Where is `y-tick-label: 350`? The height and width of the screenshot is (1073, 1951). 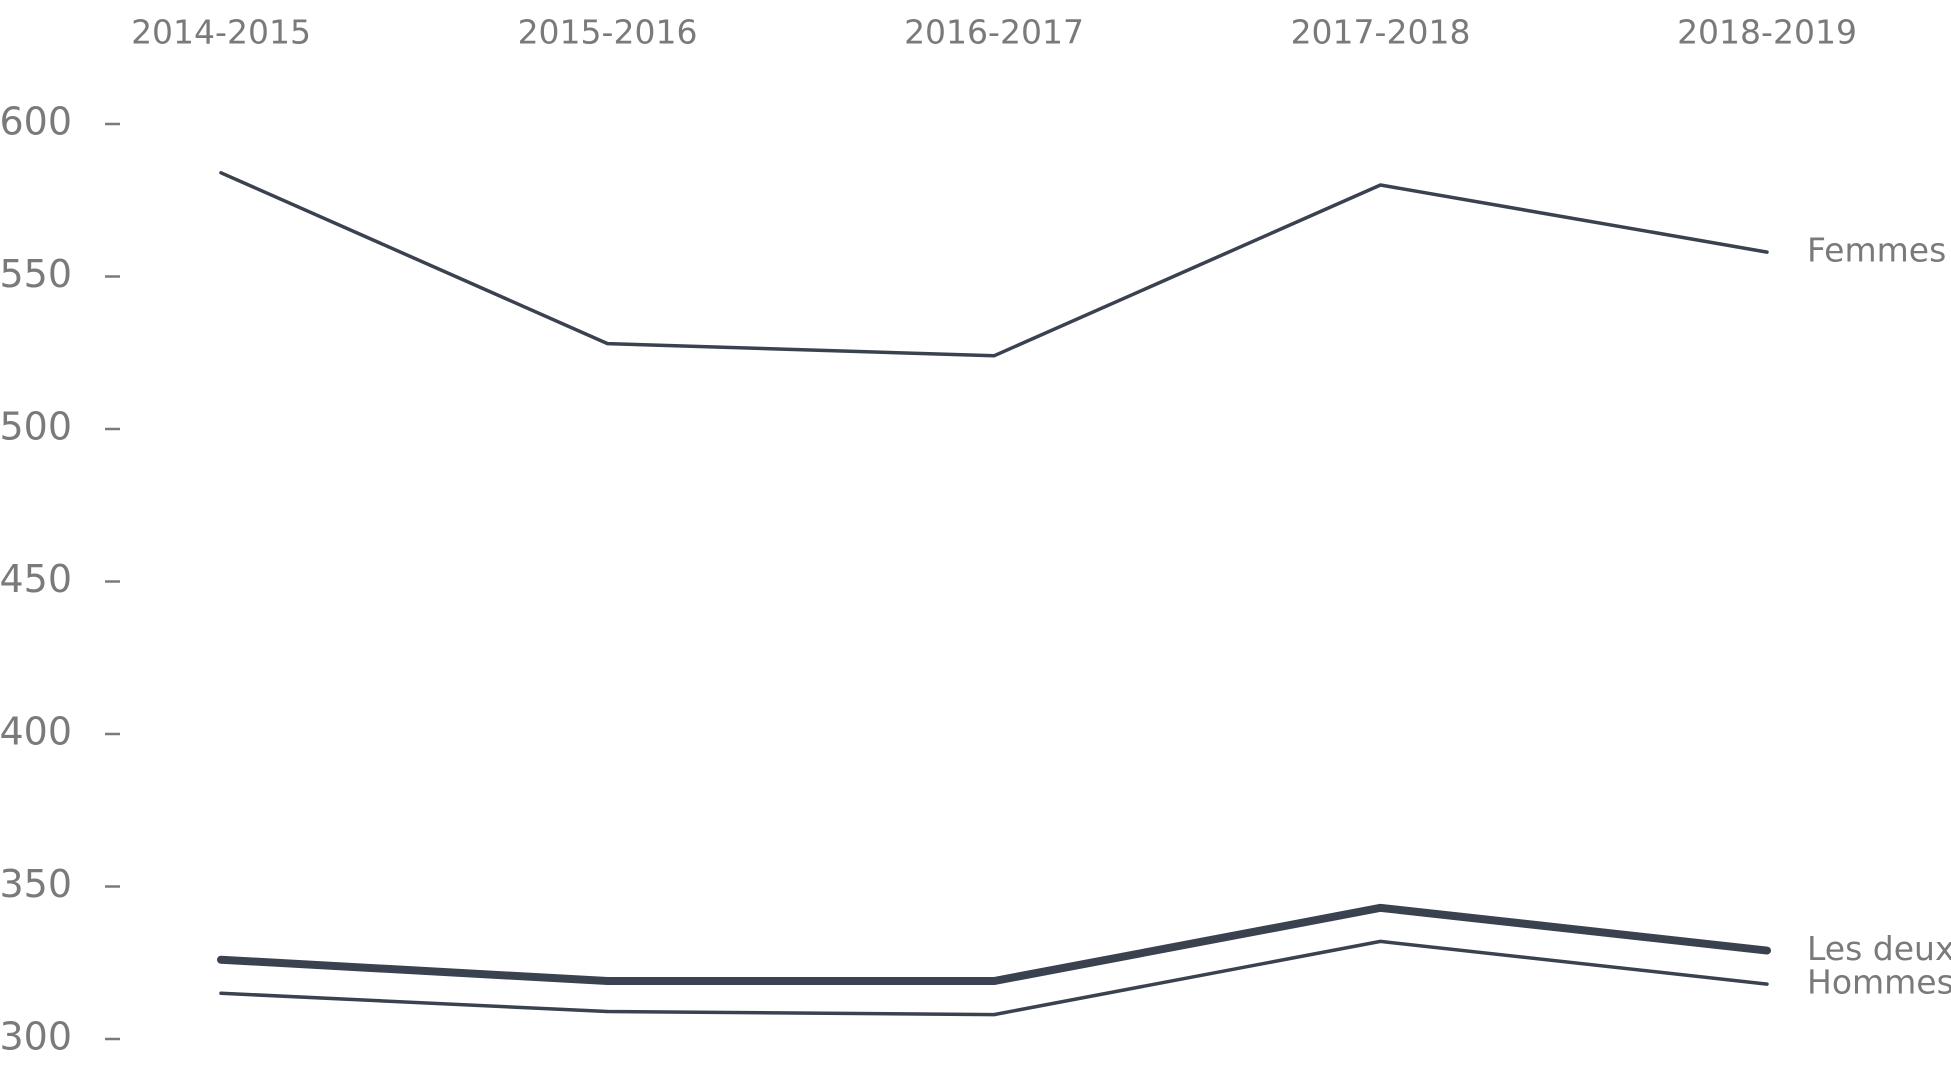
y-tick-label: 350 is located at coordinates (36, 884).